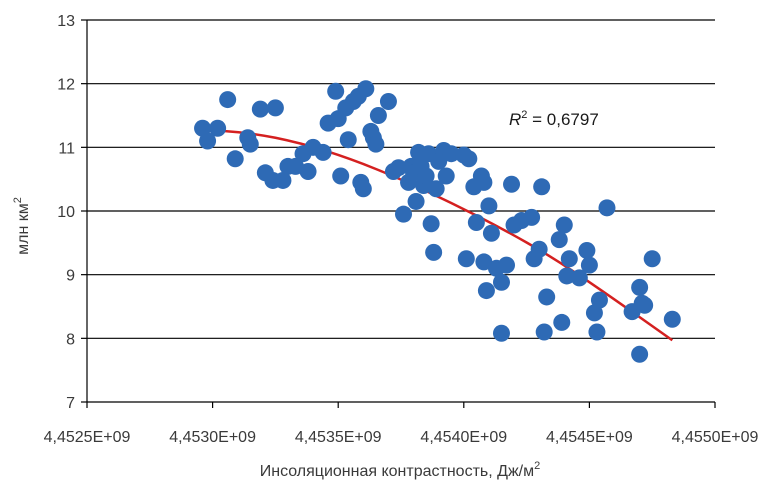 This screenshot has width=775, height=492. What do you see at coordinates (463, 437) in the screenshot?
I see `x-tick-label: 4,4540E+09` at bounding box center [463, 437].